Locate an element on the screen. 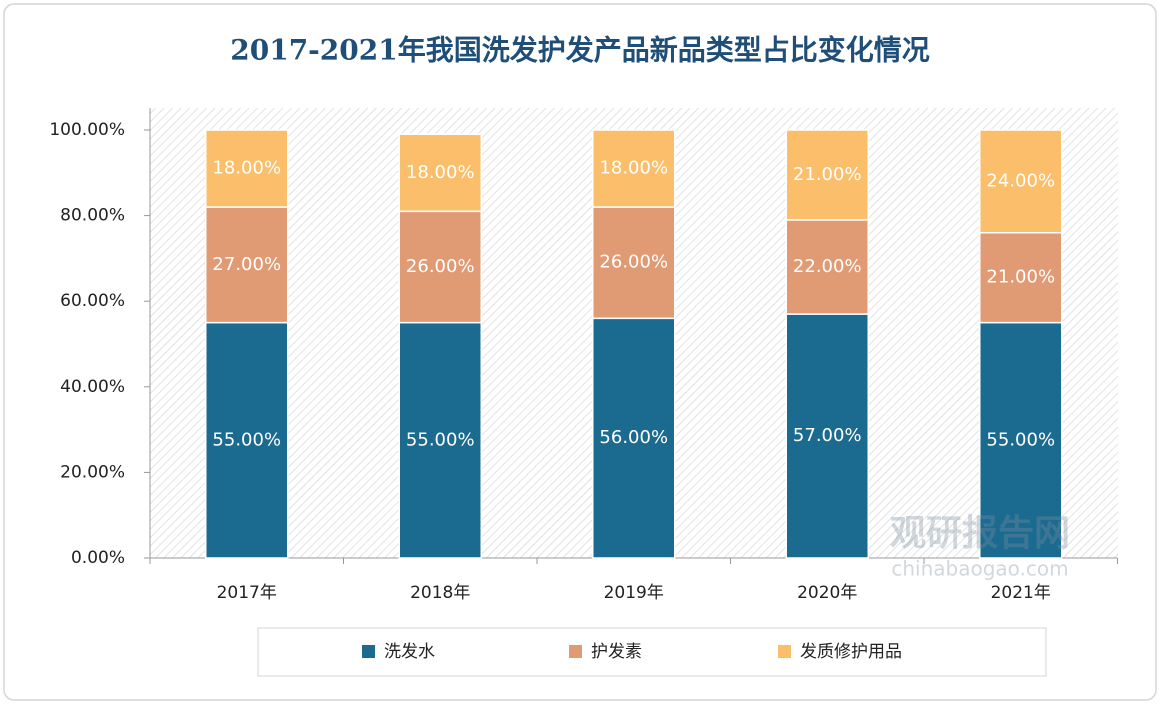 Image resolution: width=1160 pixels, height=704 pixels. watermark: 观研报告网 is located at coordinates (980, 533).